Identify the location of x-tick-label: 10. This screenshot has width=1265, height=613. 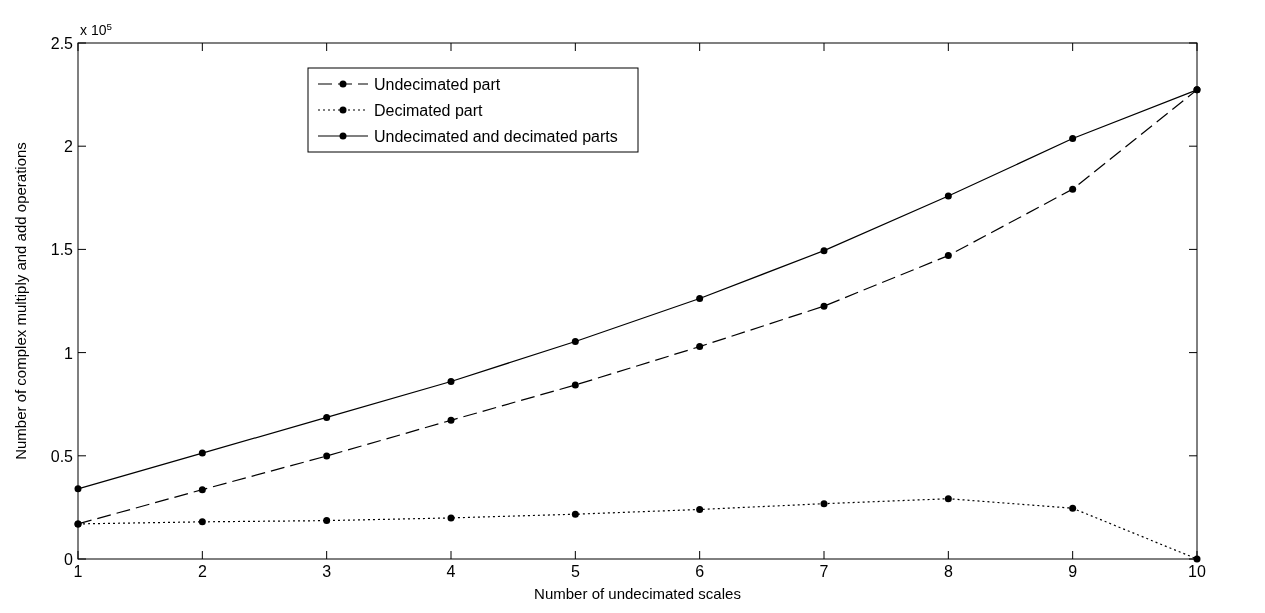
(1197, 571).